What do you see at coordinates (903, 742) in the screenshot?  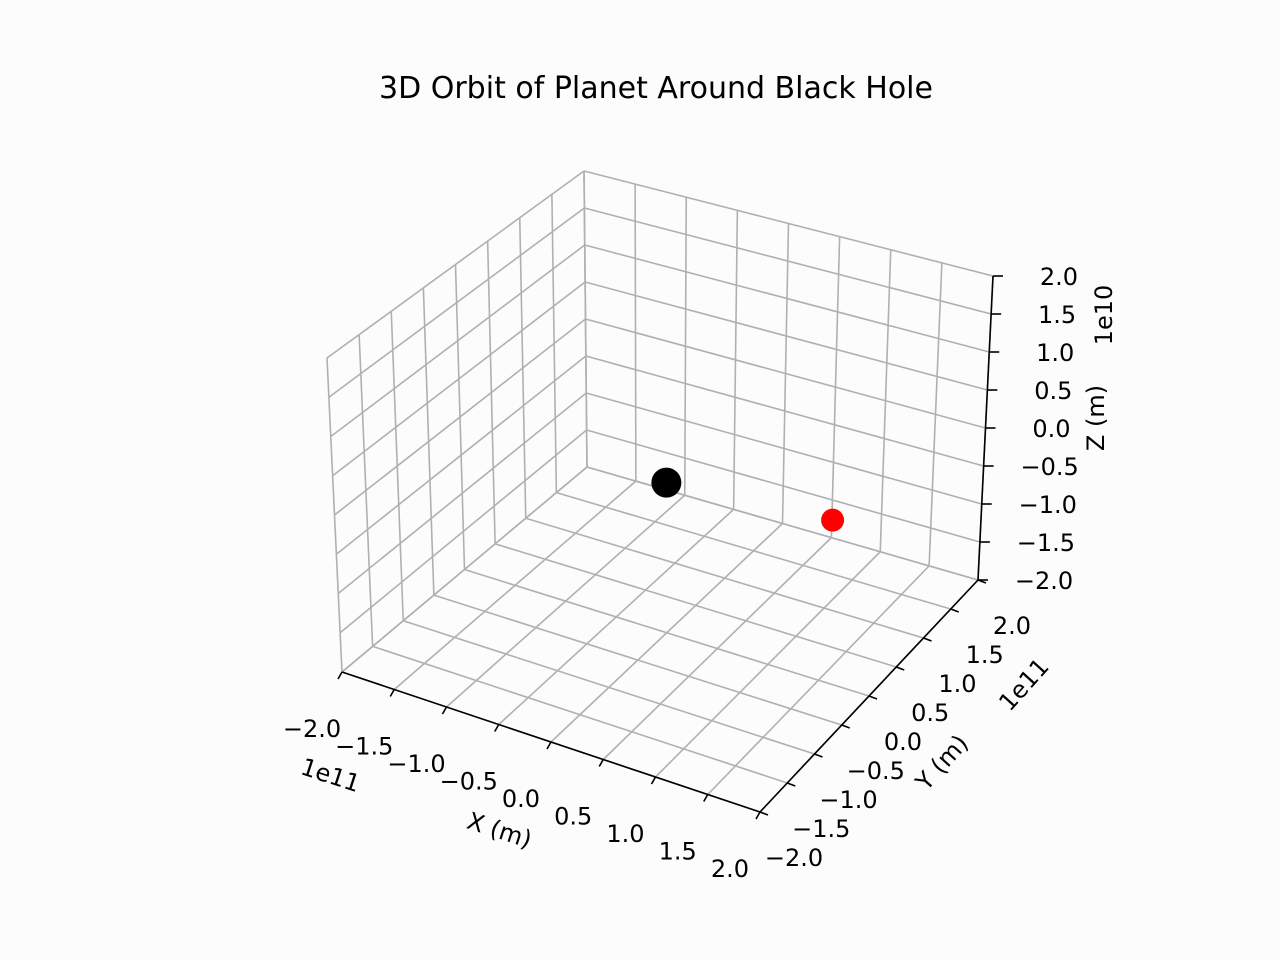 I see `y-tick-label: 0.0` at bounding box center [903, 742].